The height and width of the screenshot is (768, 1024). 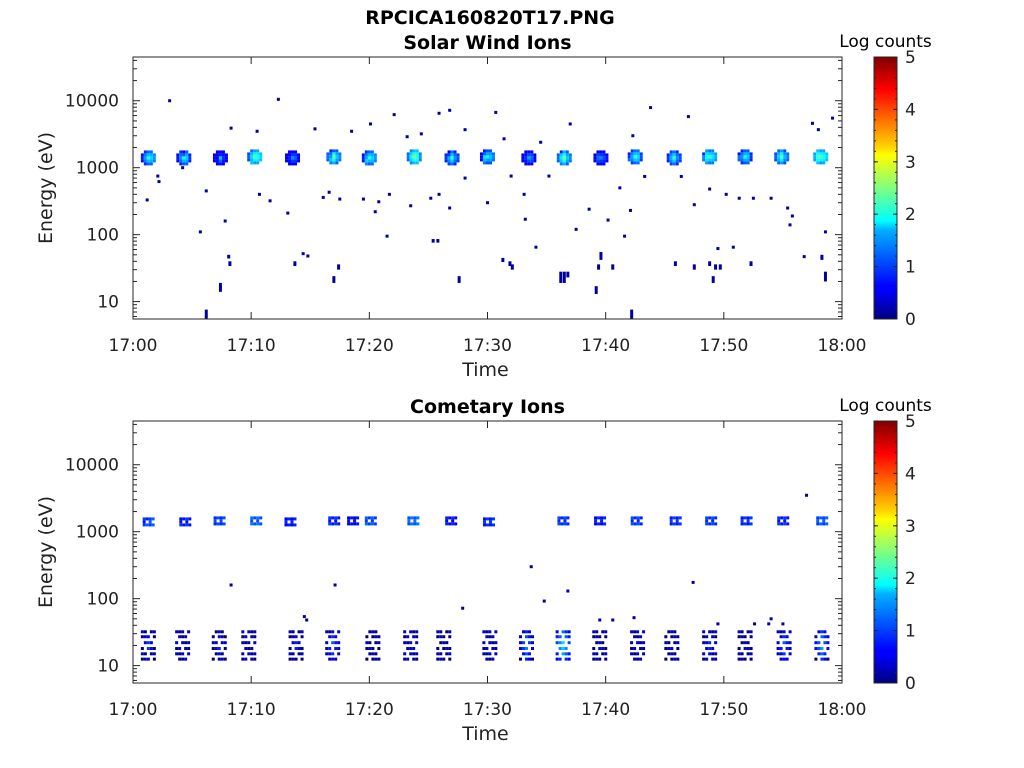 What do you see at coordinates (885, 552) in the screenshot?
I see `colorbar` at bounding box center [885, 552].